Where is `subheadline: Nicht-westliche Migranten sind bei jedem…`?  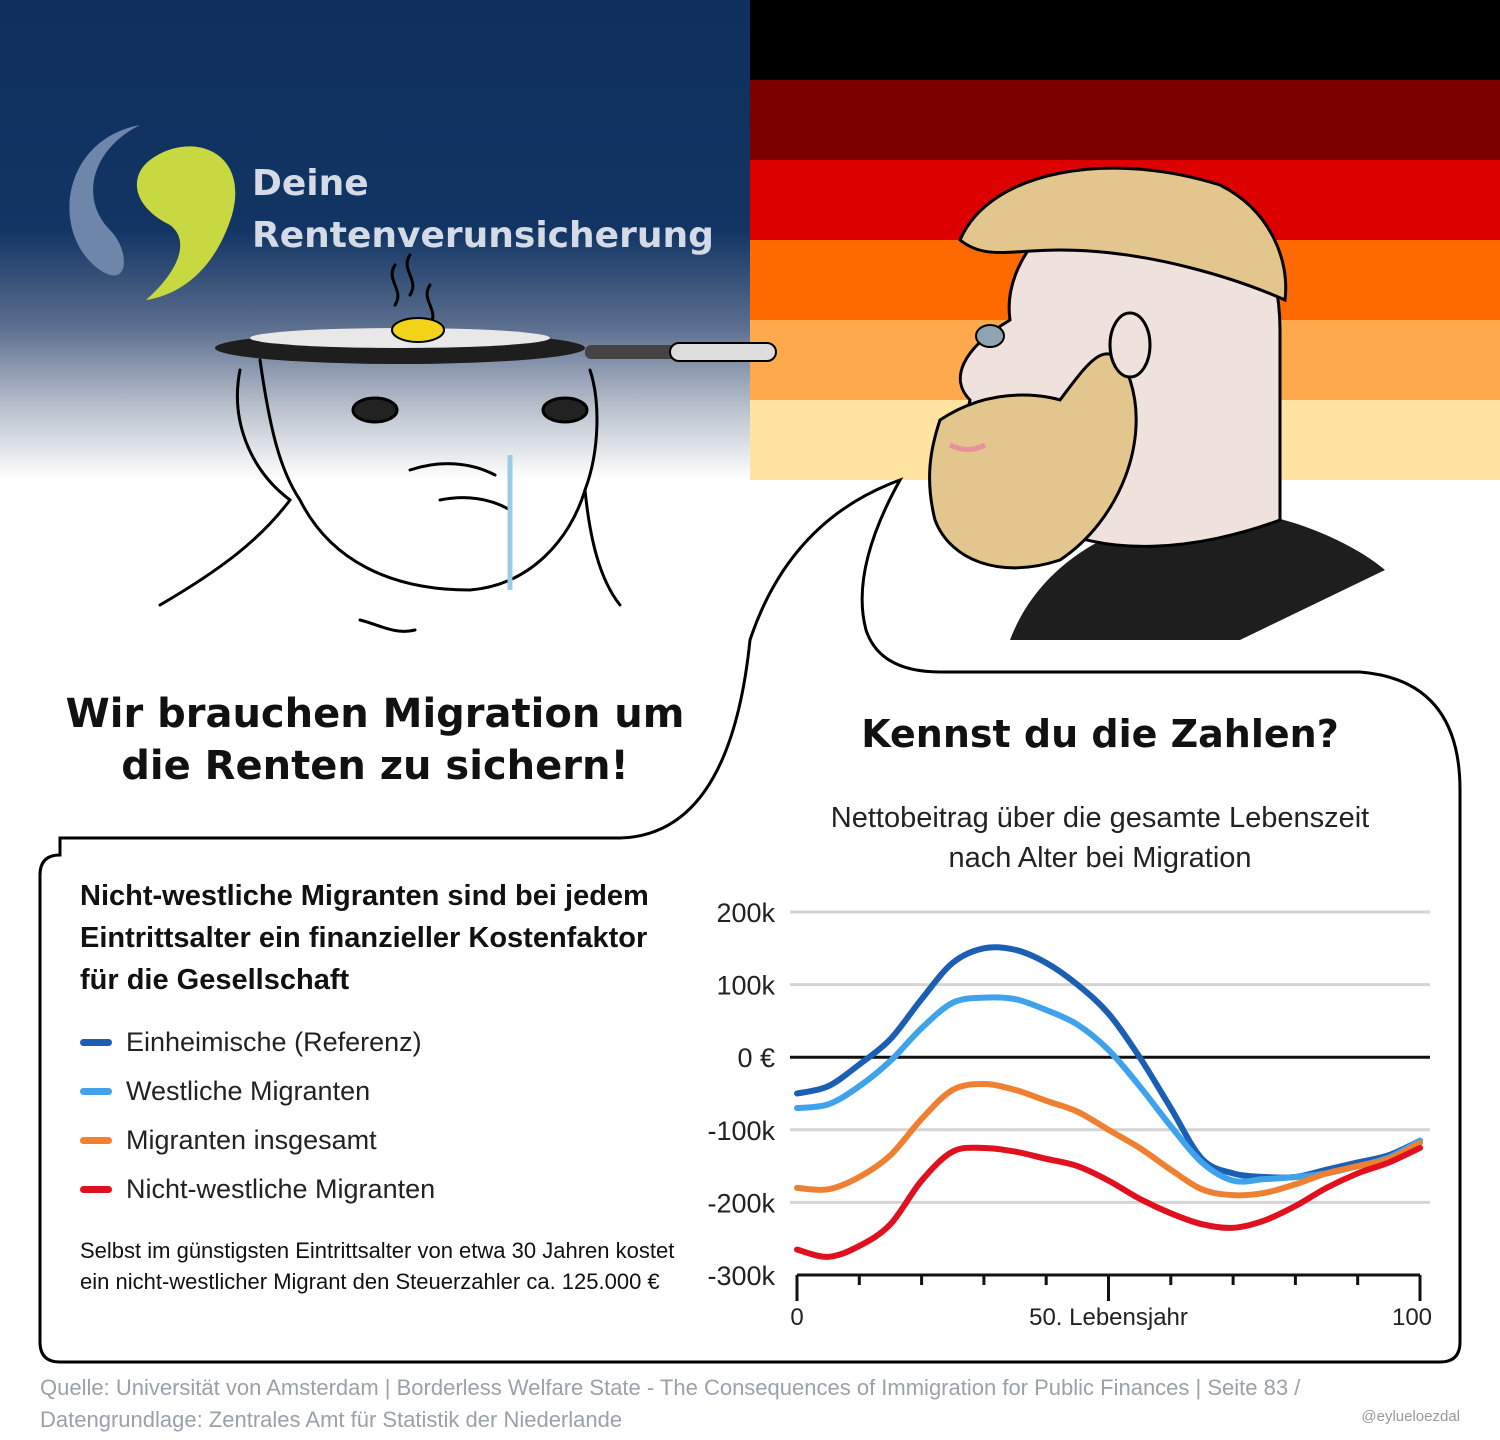
subheadline: Nicht-westliche Migranten sind bei jedem… is located at coordinates (364, 938).